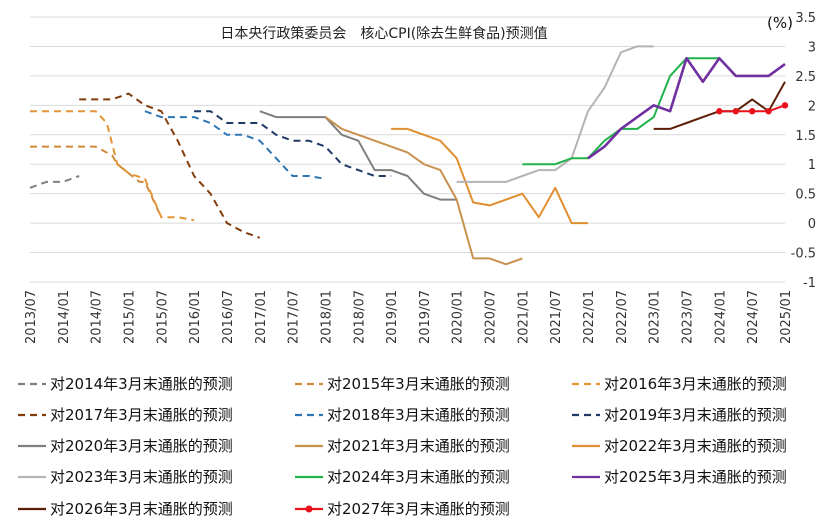 This screenshot has height=527, width=838. I want to click on x-tick-label: 2025/01, so click(786, 317).